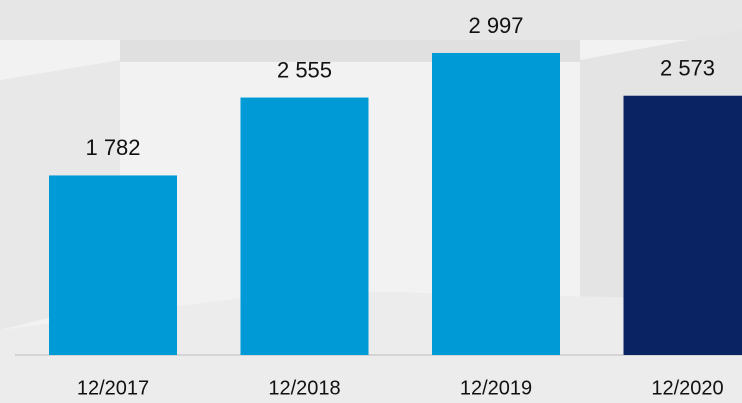 Image resolution: width=742 pixels, height=403 pixels. Describe the element at coordinates (495, 25) in the screenshot. I see `value-label: 2 997` at that location.